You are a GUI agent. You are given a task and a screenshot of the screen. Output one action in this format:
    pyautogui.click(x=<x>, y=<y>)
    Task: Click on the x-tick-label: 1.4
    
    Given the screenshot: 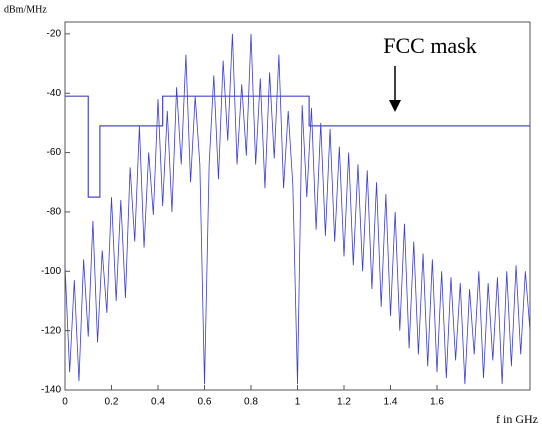 What is the action you would take?
    pyautogui.click(x=391, y=402)
    